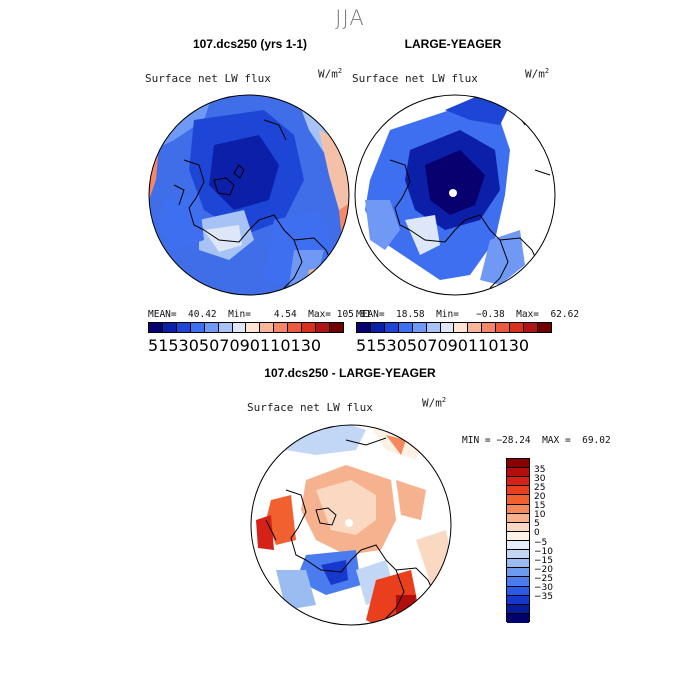 The image size is (700, 700). Describe the element at coordinates (208, 78) in the screenshot. I see `panel-1-variable-label: Surface net LW flux` at that location.